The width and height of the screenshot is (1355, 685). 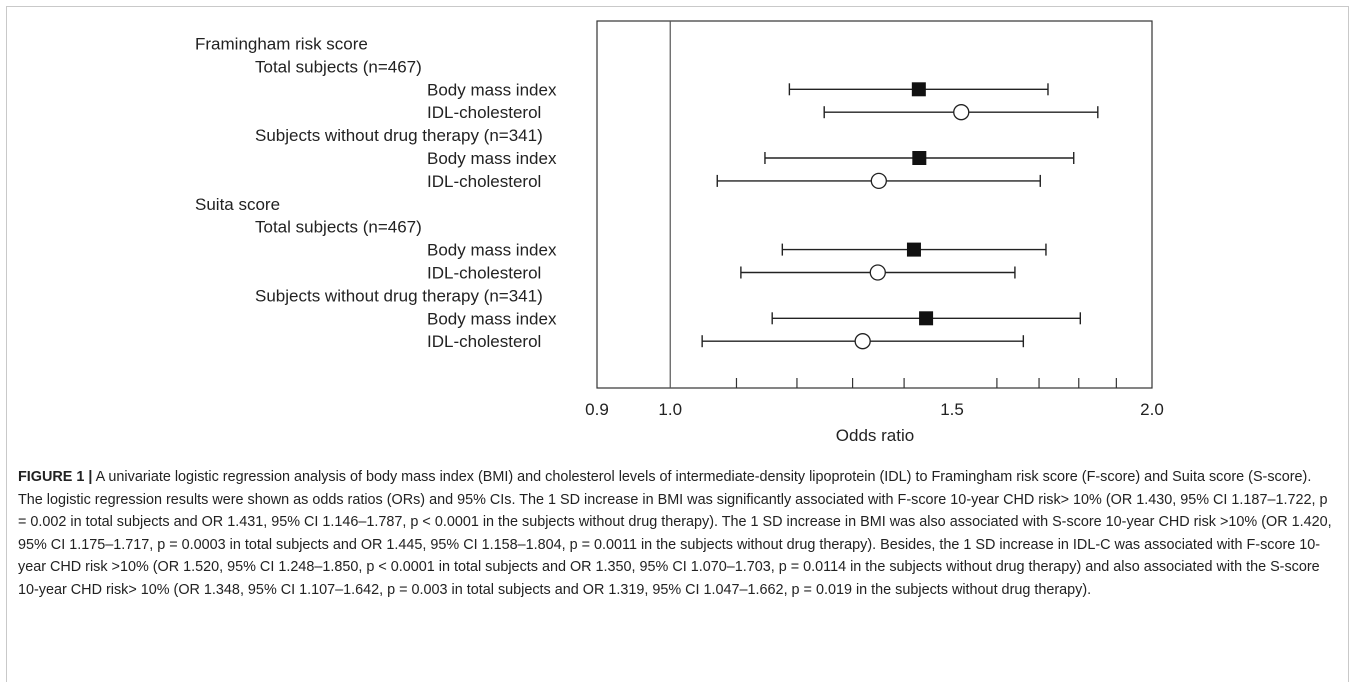 I want to click on row-label: Framingham risk score, so click(x=281, y=44).